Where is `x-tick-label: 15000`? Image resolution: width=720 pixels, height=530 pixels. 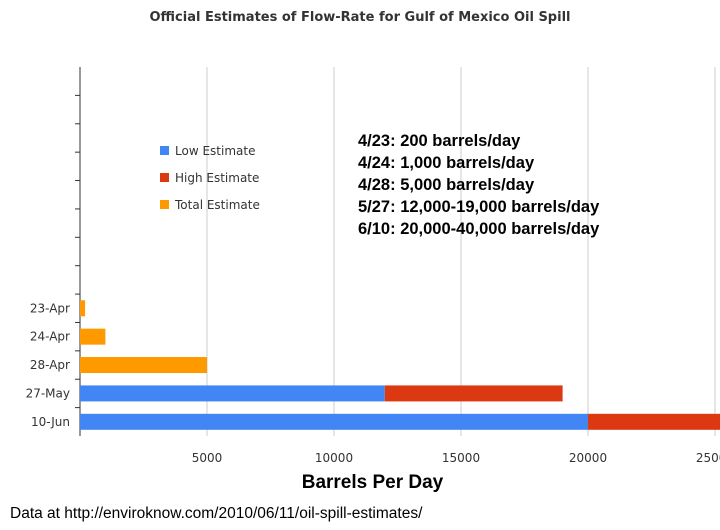 x-tick-label: 15000 is located at coordinates (461, 458).